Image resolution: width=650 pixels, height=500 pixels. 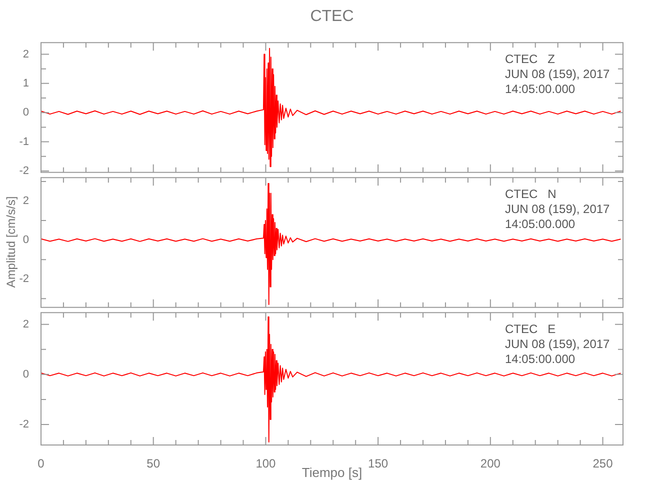 I want to click on chart-title: CTEC, so click(x=332, y=17).